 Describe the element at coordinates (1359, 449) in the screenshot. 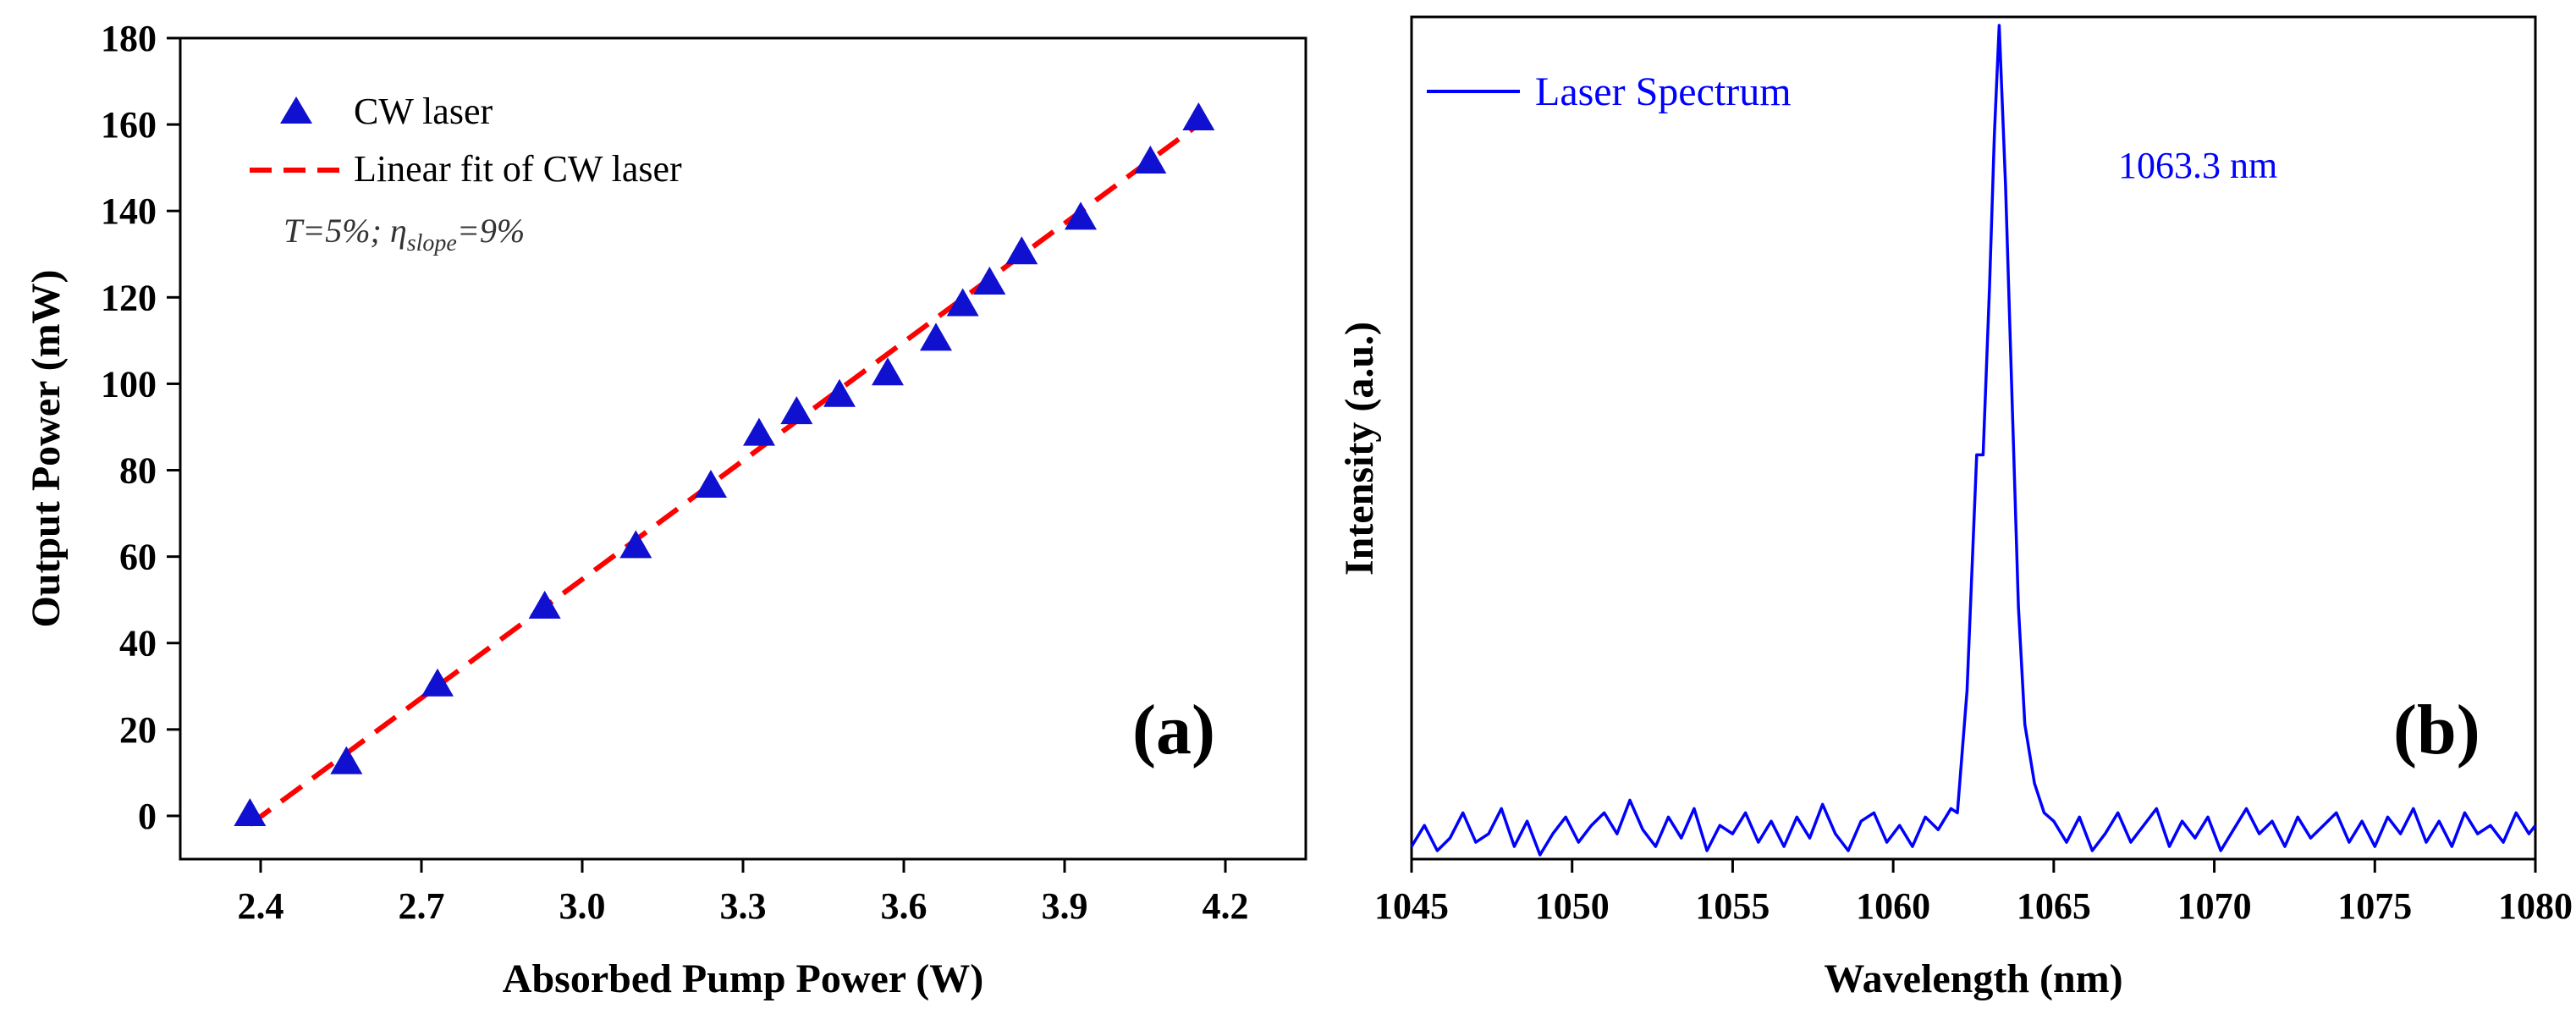

I see `panel-b-y-axis-title: Intensity (a.u.)` at that location.